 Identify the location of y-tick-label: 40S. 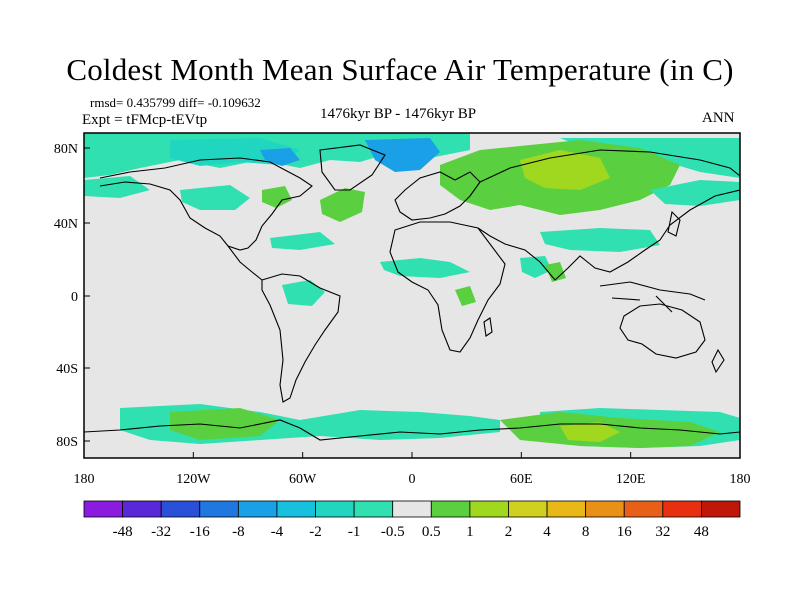
(67, 369).